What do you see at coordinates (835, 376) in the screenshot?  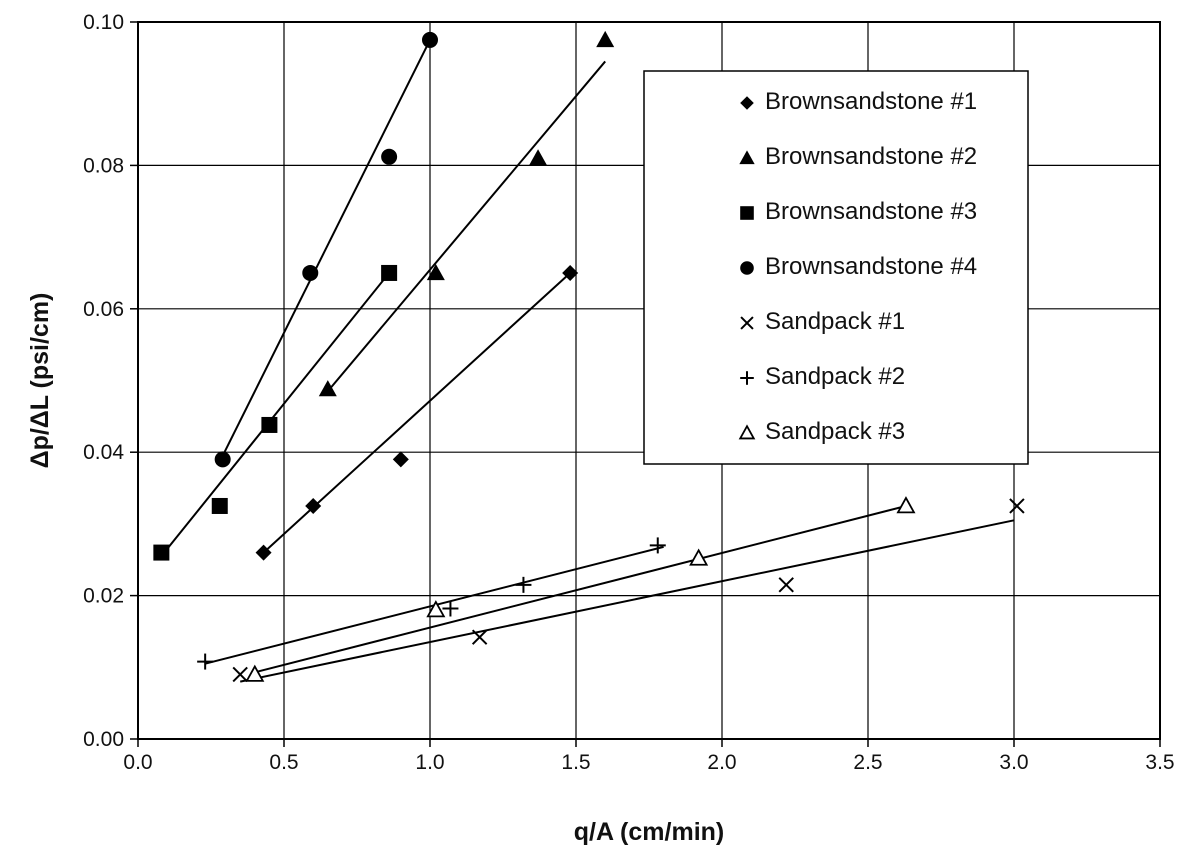 I see `legend-label-sandpack-2: Sandpack #2` at bounding box center [835, 376].